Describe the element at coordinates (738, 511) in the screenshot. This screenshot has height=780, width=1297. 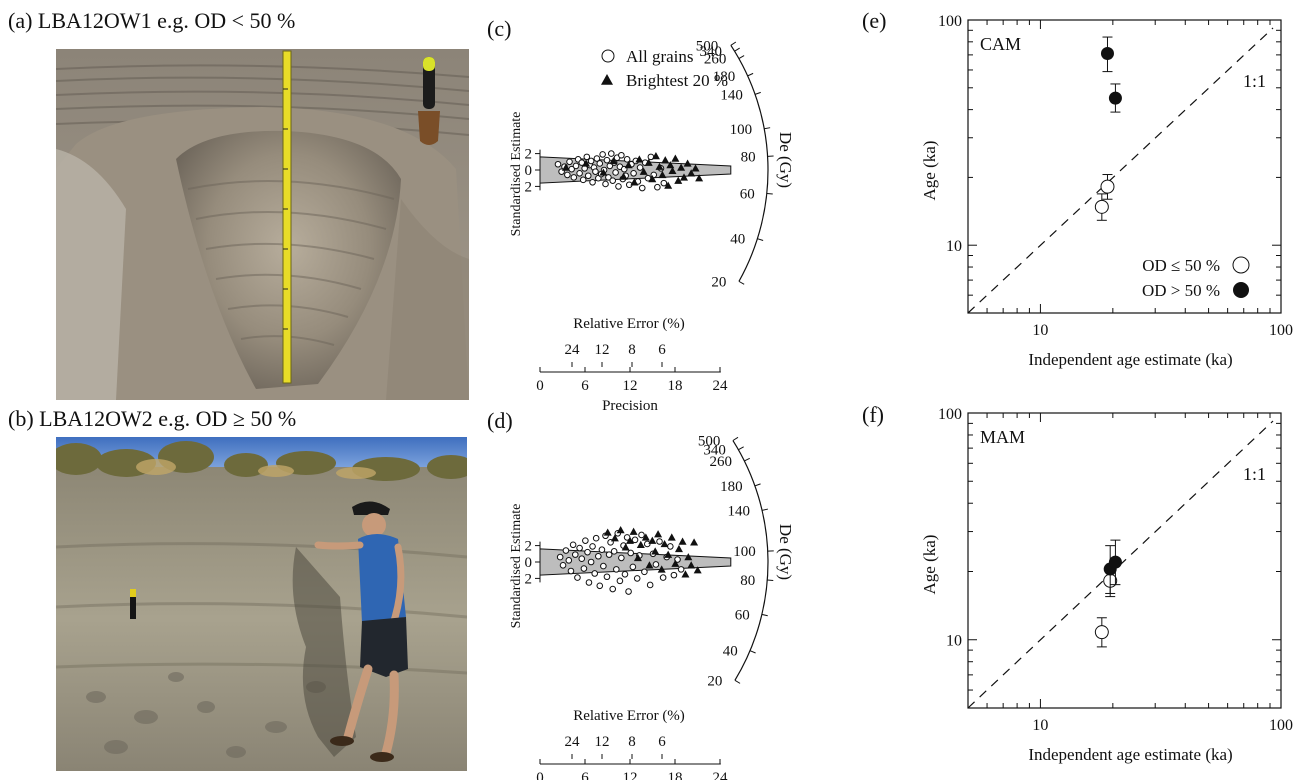
I see `radial-tick-label: 140` at that location.